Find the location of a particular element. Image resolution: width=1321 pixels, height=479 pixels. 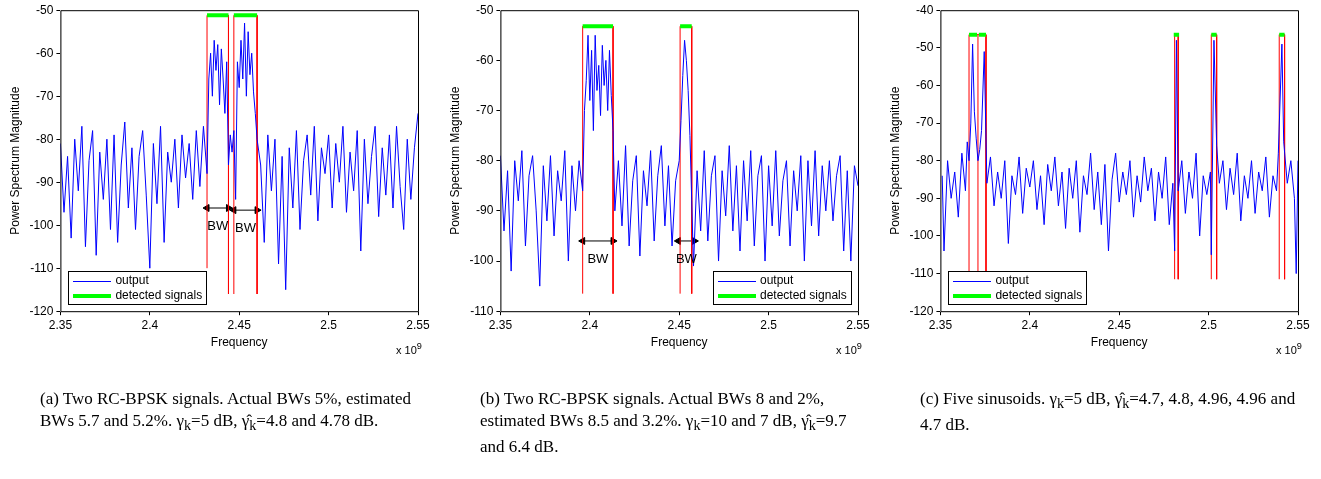

text: (a) Two RC-BPSK signals. Actual BWs 5%, estimated BWs 5.7 and 5.2%. γ$_{k}$=5 dB, γ̂$_{k}$=4.8 and 4.78 dB. is located at coordinates (226, 412).